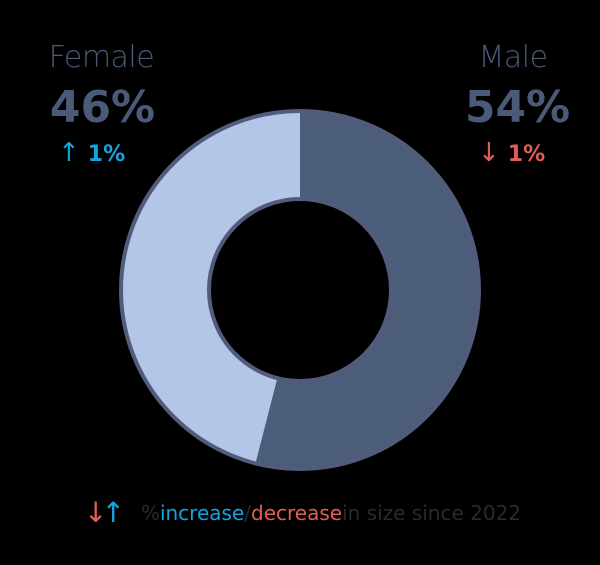 This screenshot has width=600, height=565. What do you see at coordinates (432, 512) in the screenshot?
I see `legend-suffix: in size since 2022` at bounding box center [432, 512].